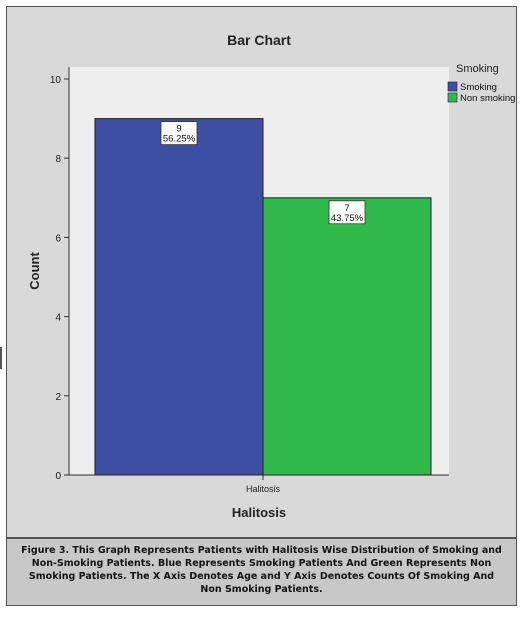 This screenshot has height=617, width=525. What do you see at coordinates (1, 358) in the screenshot?
I see `page-edge-mark` at bounding box center [1, 358].